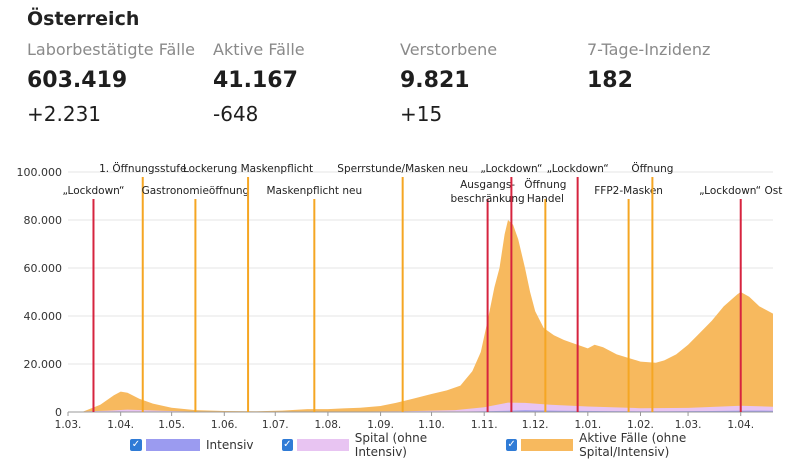 The width and height of the screenshot is (800, 461). I want to click on series-area, so click(420, 407).